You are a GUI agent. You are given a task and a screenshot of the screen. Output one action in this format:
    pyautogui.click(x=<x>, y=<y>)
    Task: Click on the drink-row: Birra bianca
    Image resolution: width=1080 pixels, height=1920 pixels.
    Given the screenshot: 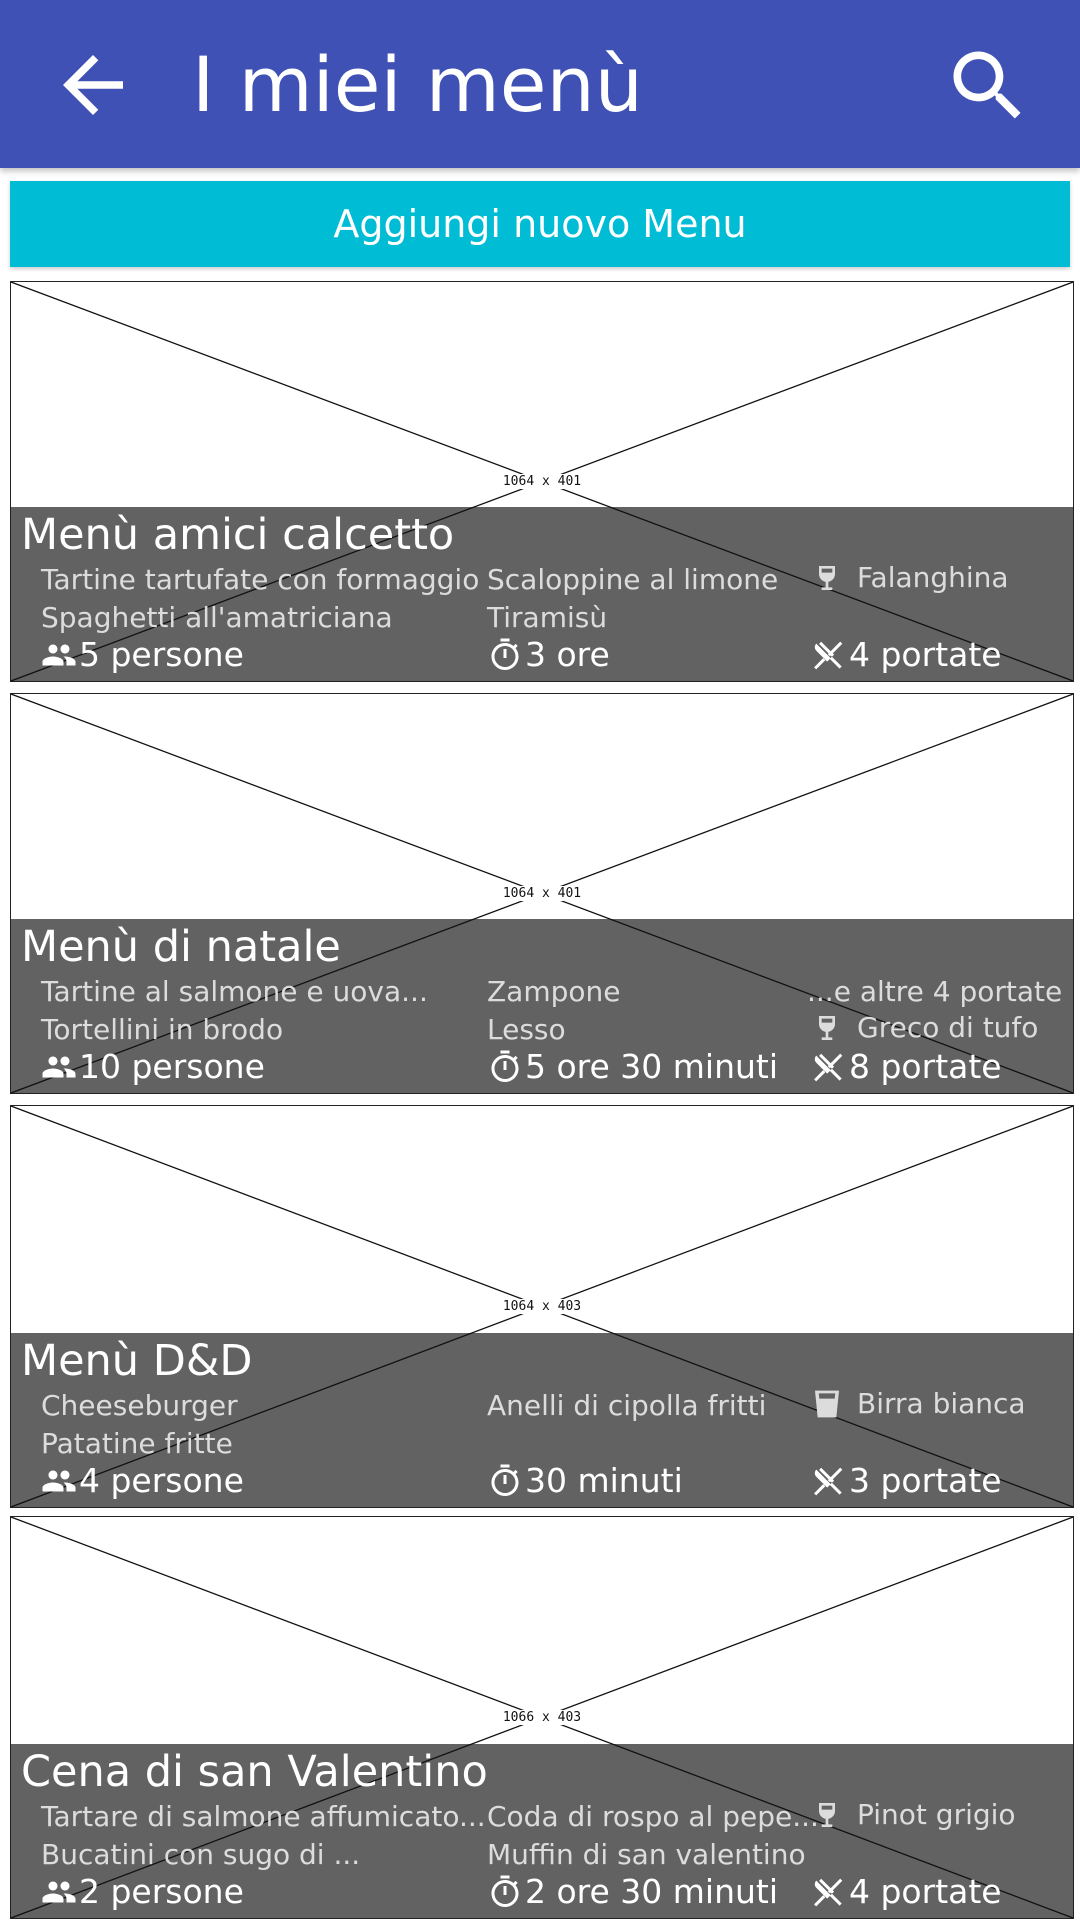 What is the action you would take?
    pyautogui.click(x=918, y=1403)
    